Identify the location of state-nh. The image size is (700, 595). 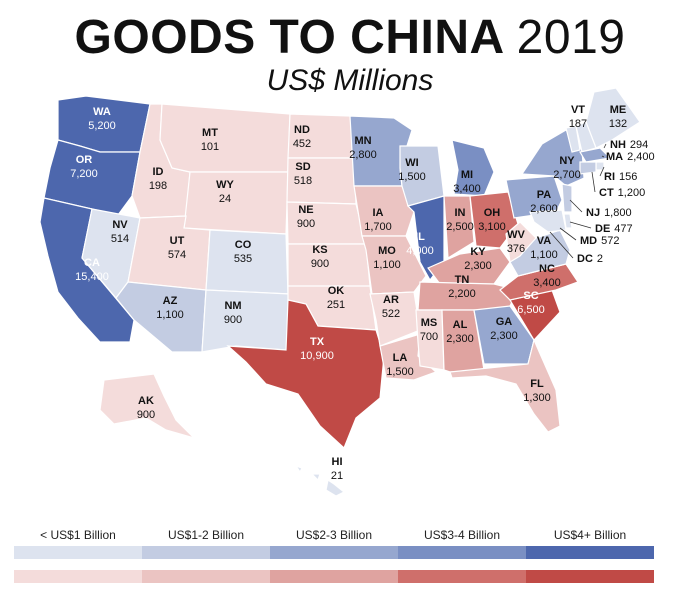
(586, 137).